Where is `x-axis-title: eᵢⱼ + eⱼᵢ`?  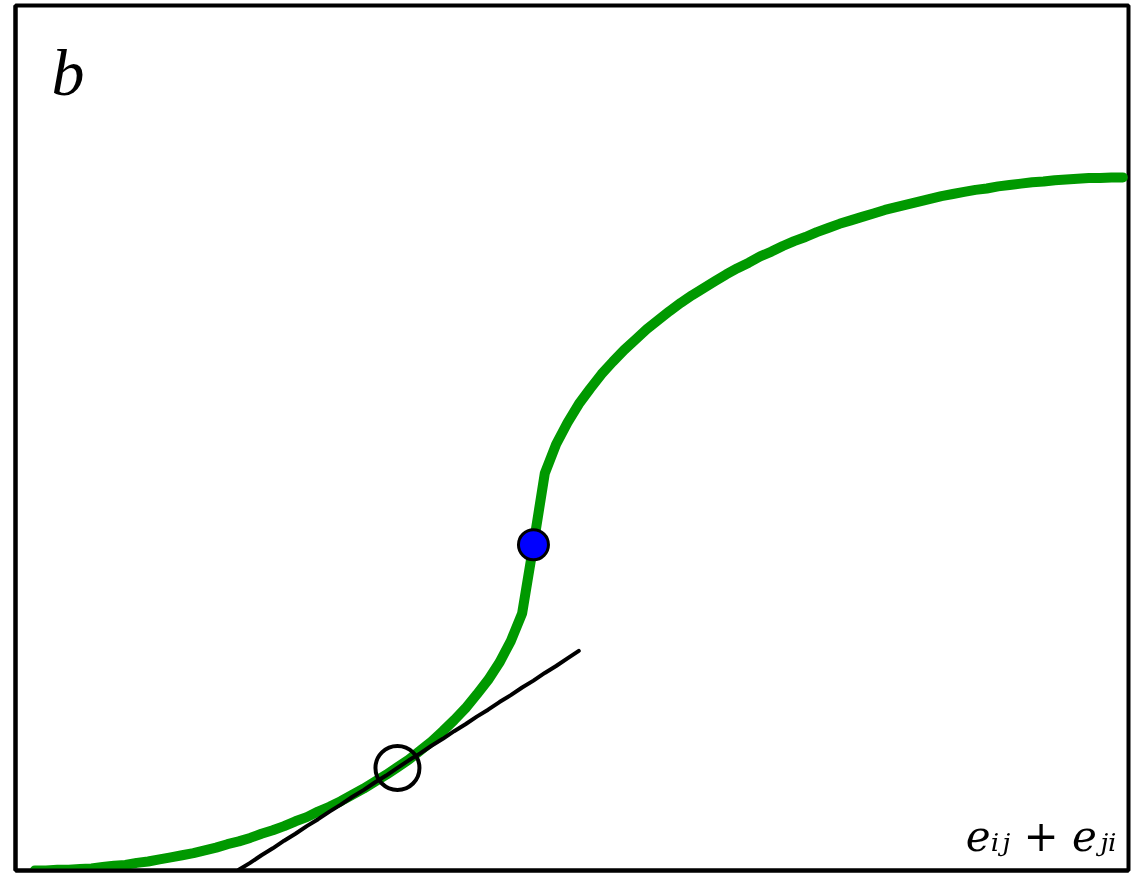
x-axis-title: eᵢⱼ + eⱼᵢ is located at coordinates (1041, 836).